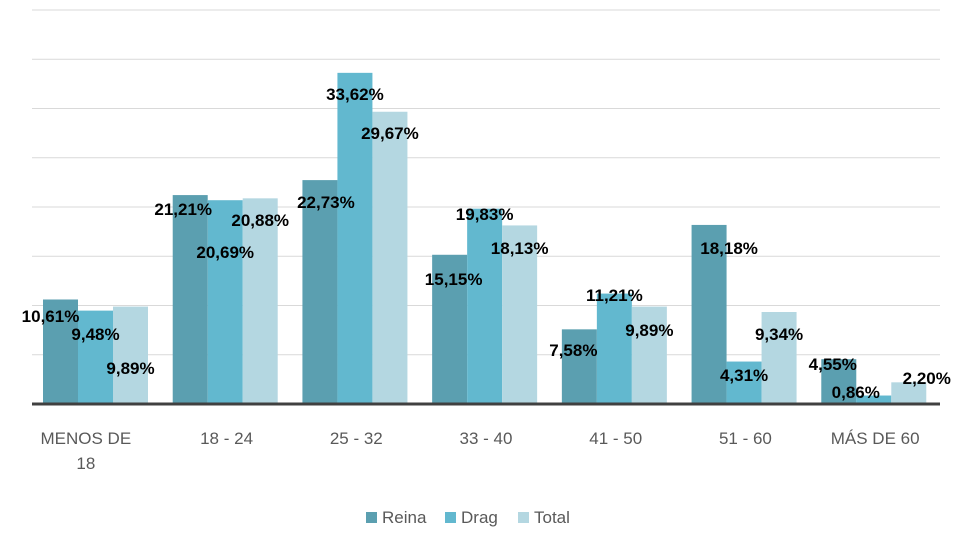 This screenshot has width=957, height=535. What do you see at coordinates (86, 451) in the screenshot?
I see `category-label: MENOS DE 18` at bounding box center [86, 451].